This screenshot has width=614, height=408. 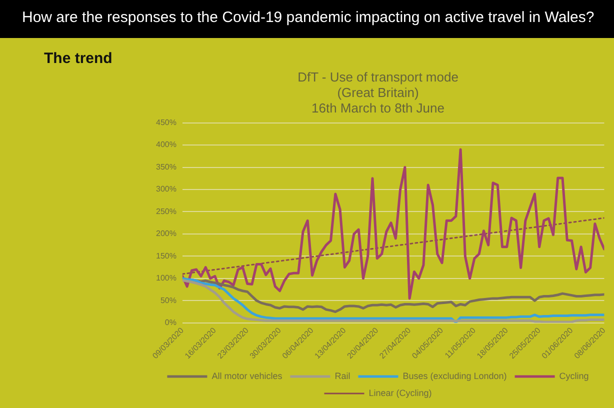 What do you see at coordinates (166, 189) in the screenshot?
I see `y-tick-label: 300%` at bounding box center [166, 189].